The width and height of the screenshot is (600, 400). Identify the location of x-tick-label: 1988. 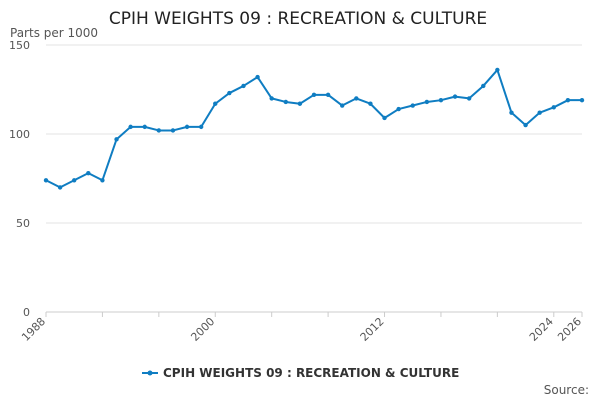
(33, 329).